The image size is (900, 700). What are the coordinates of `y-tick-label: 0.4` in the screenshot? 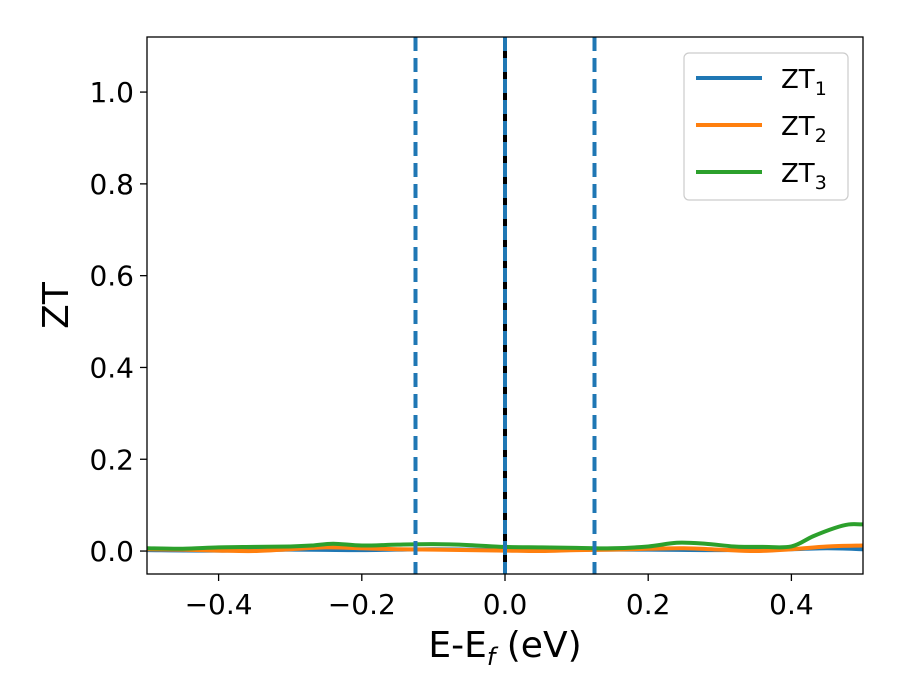 It's located at (111, 367).